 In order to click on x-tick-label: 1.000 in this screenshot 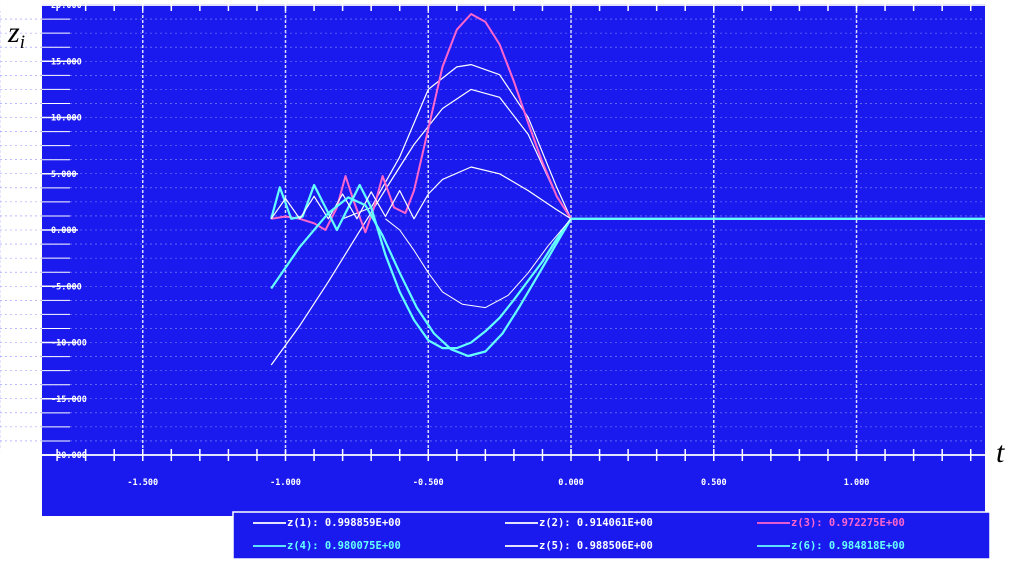, I will do `click(857, 483)`.